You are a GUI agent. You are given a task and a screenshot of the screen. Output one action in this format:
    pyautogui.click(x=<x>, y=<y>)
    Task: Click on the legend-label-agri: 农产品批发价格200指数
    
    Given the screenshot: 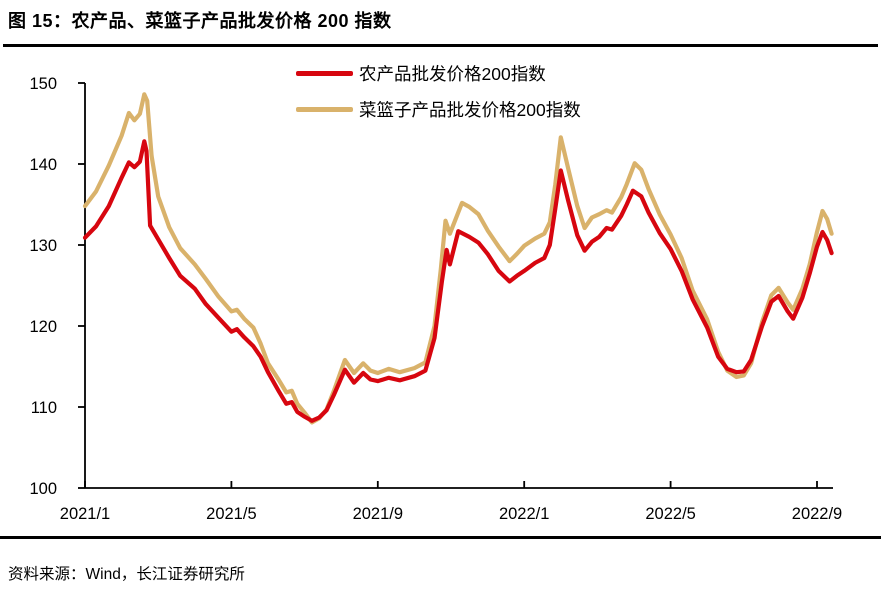 What is the action you would take?
    pyautogui.click(x=452, y=74)
    